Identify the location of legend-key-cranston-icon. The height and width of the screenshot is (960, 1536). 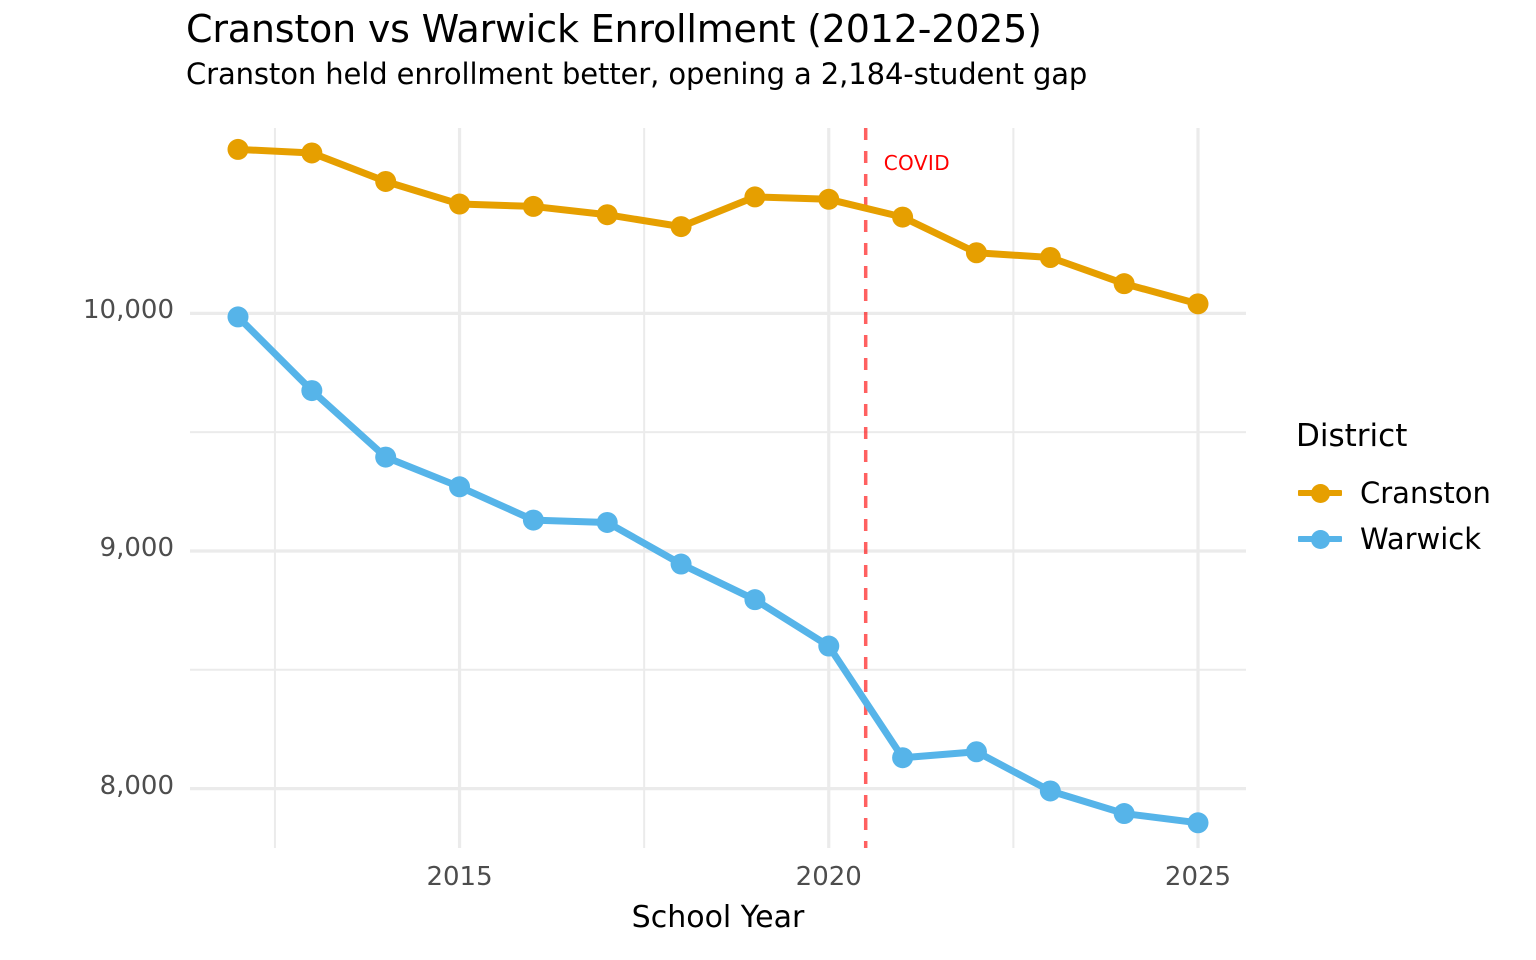
(1320, 493).